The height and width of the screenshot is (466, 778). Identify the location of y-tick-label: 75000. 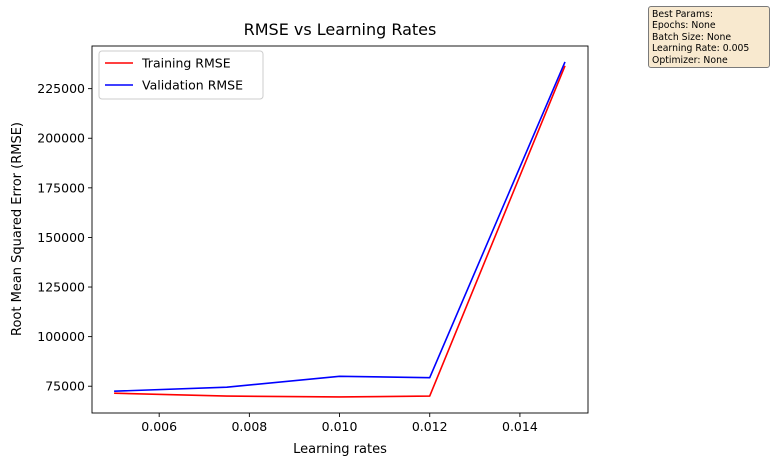
(65, 386).